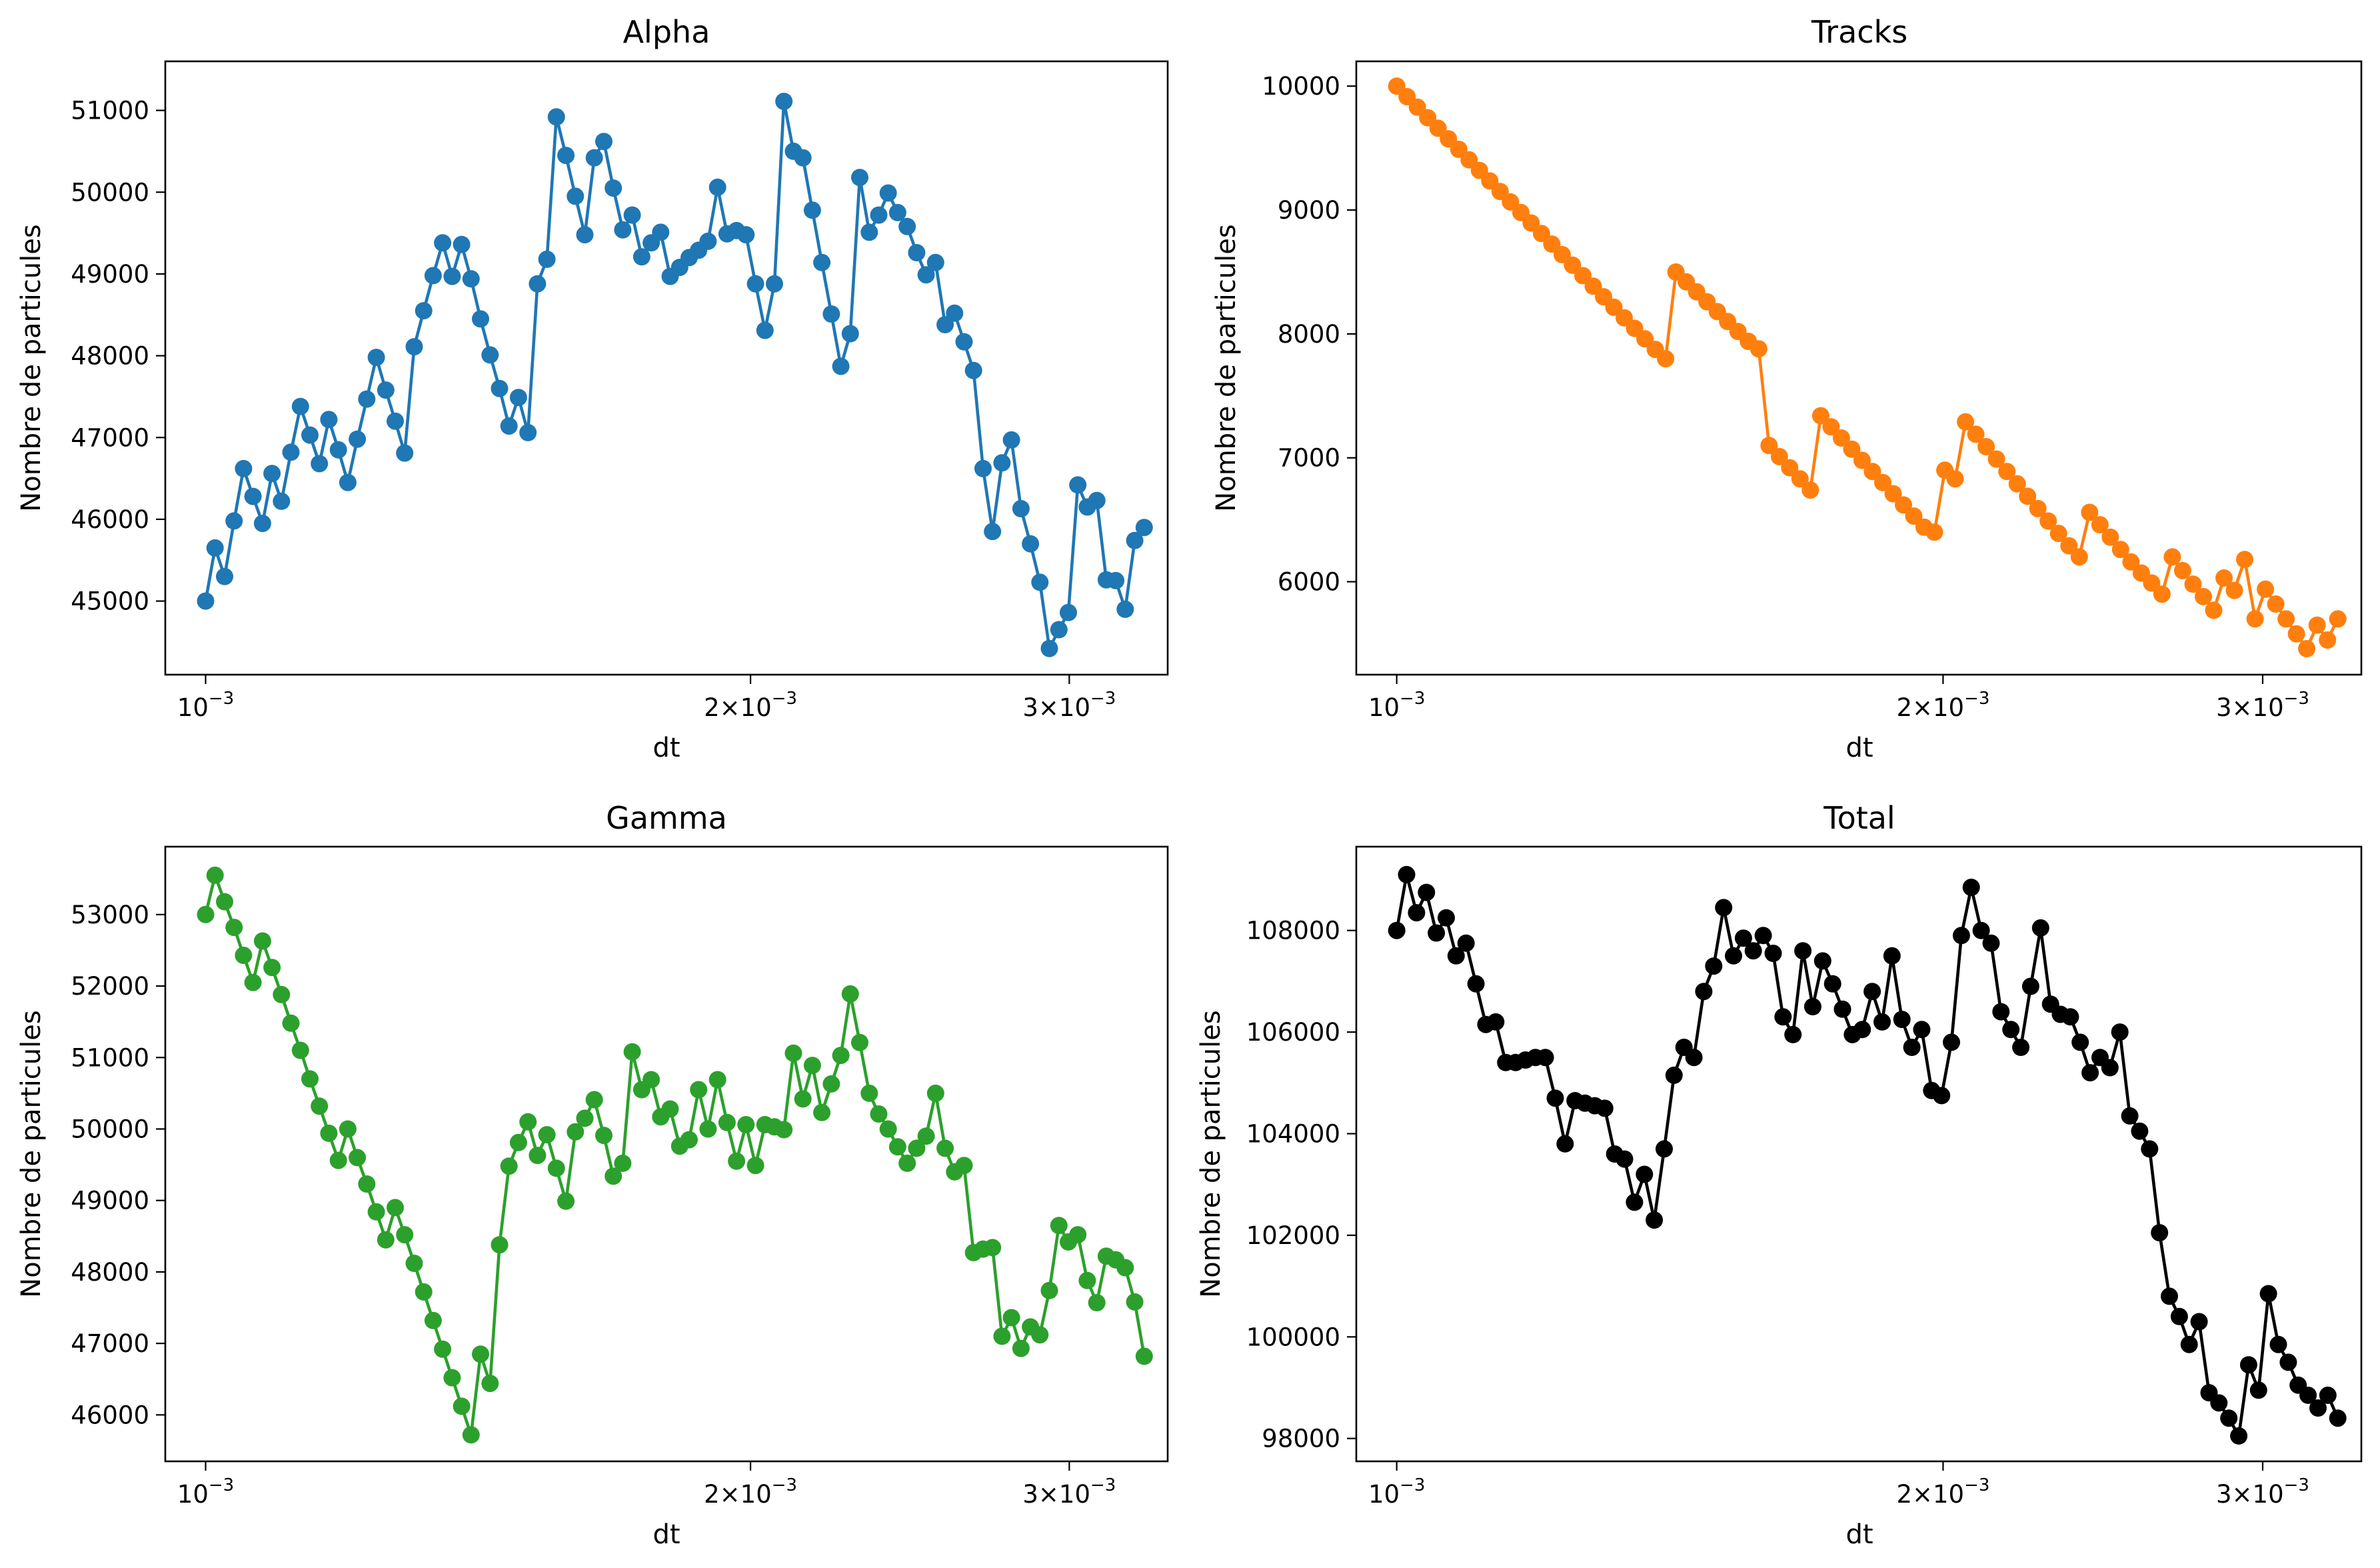 The height and width of the screenshot is (1568, 2380). Describe the element at coordinates (110, 1057) in the screenshot. I see `y-tick-label: 51000` at that location.